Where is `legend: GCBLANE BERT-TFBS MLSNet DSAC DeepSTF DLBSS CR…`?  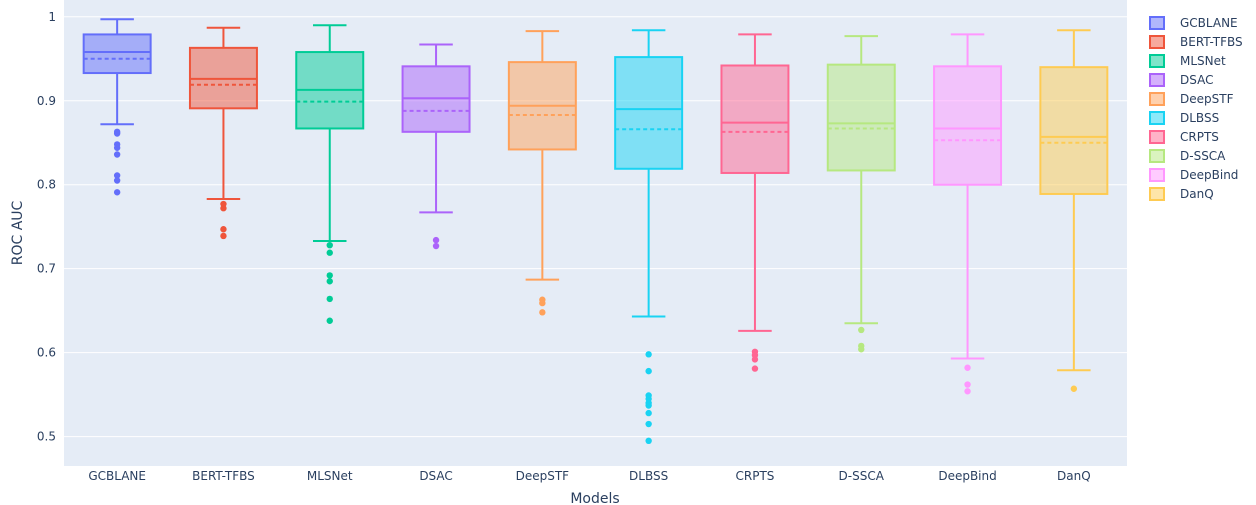
legend: GCBLANE BERT-TFBS MLSNet DSAC DeepSTF DLBSS CR… is located at coordinates (1196, 108).